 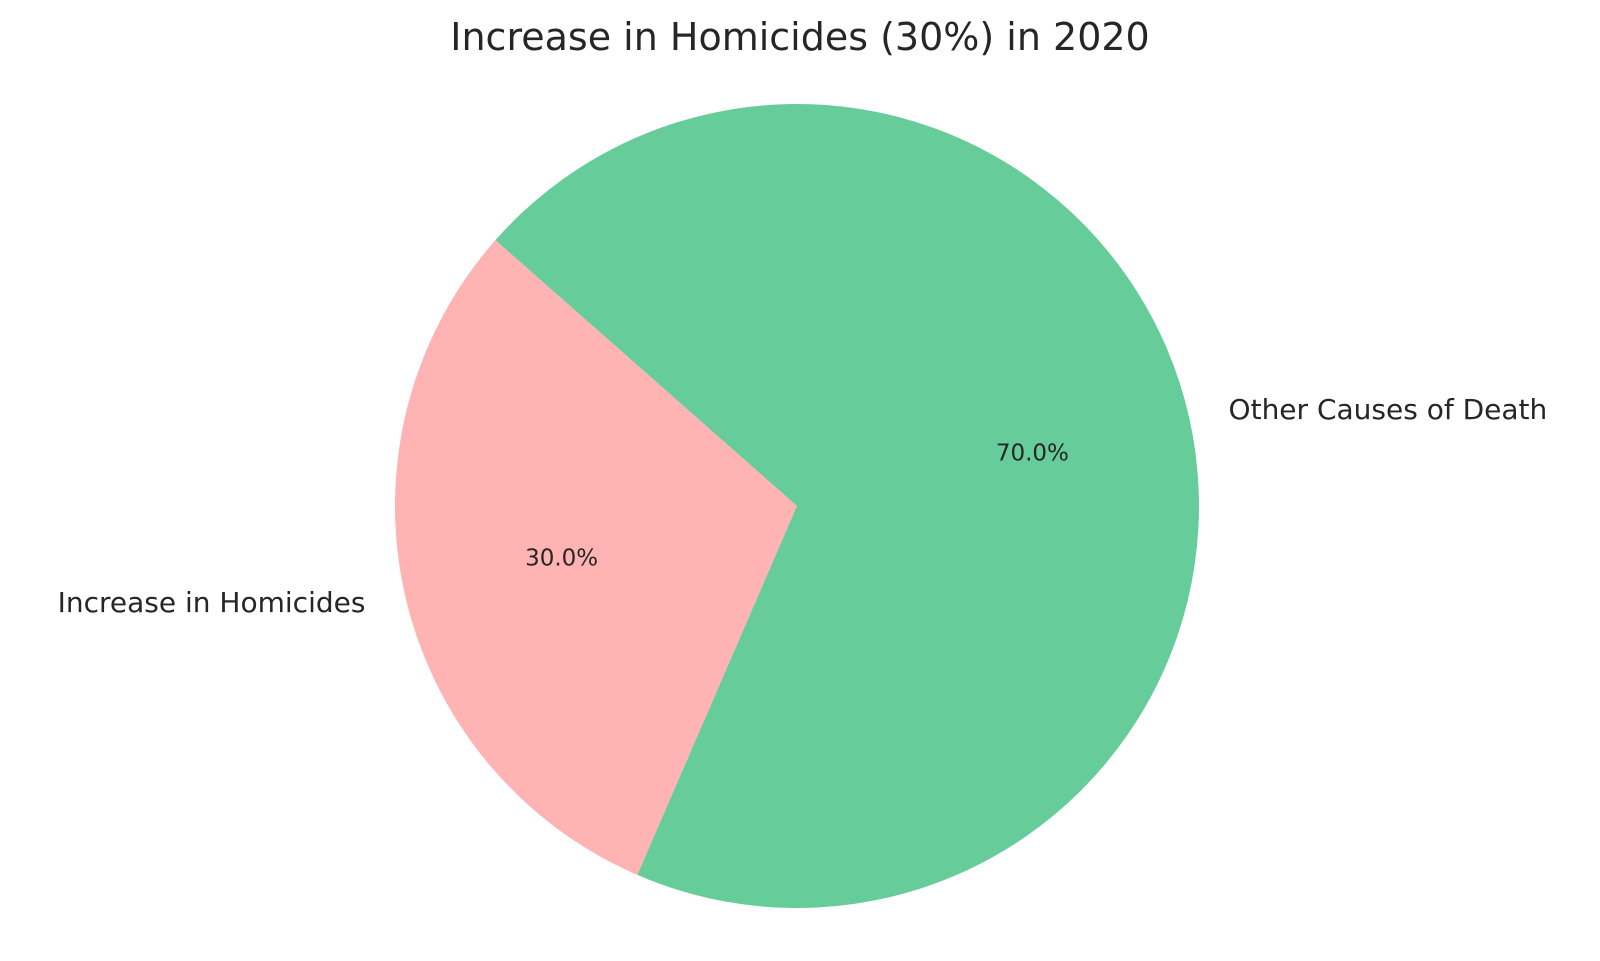 What do you see at coordinates (1032, 453) in the screenshot?
I see `slice-percent-label: 70.0%` at bounding box center [1032, 453].